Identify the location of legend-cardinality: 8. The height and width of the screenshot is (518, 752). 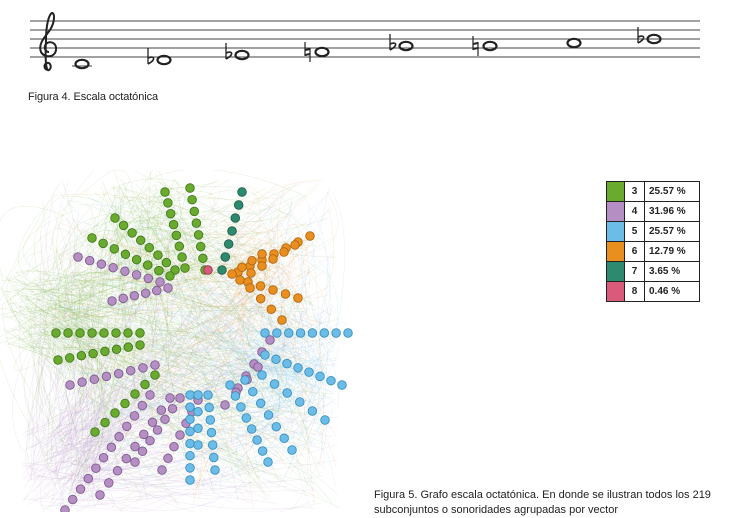
(634, 291).